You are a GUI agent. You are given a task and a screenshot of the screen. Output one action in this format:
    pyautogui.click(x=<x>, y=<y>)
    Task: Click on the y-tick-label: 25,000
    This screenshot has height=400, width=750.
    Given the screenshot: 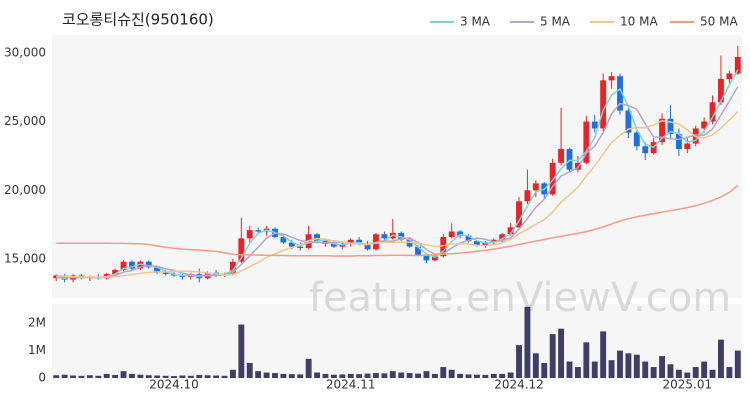 What is the action you would take?
    pyautogui.click(x=25, y=121)
    